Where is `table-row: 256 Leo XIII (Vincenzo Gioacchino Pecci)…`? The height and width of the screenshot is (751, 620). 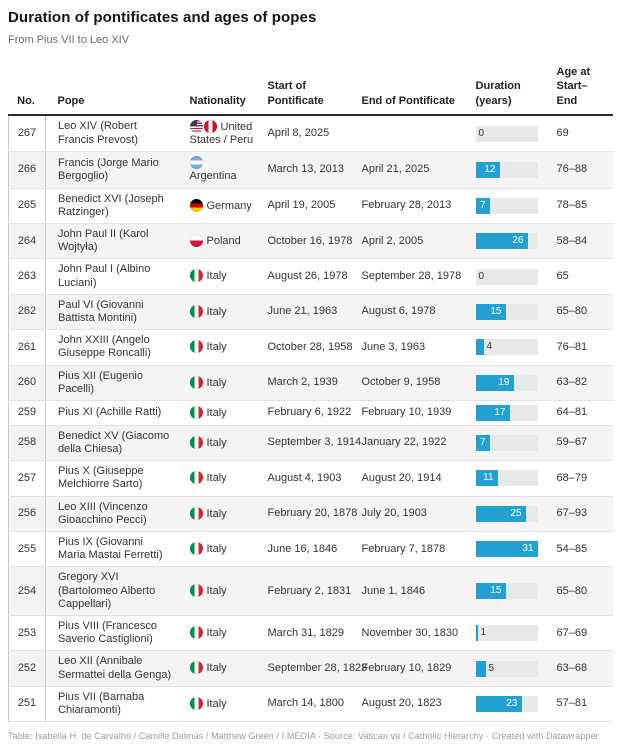 table-row: 256 Leo XIII (Vincenzo Gioacchino Pecci)… is located at coordinates (310, 514).